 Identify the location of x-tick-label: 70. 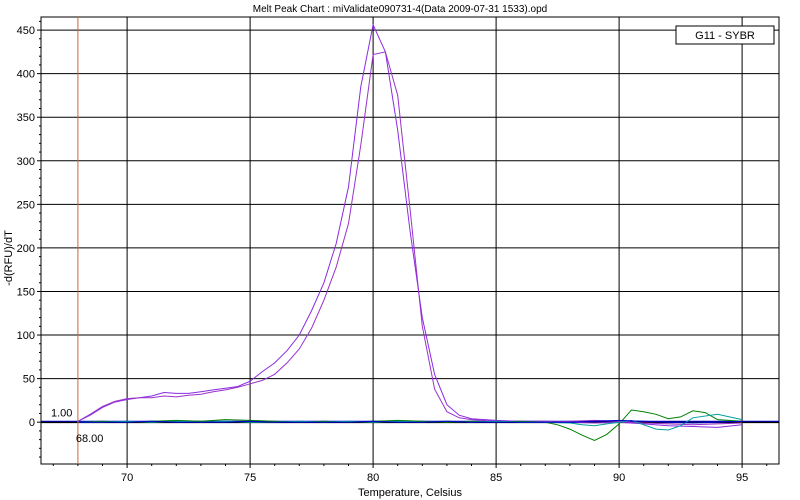
(127, 478).